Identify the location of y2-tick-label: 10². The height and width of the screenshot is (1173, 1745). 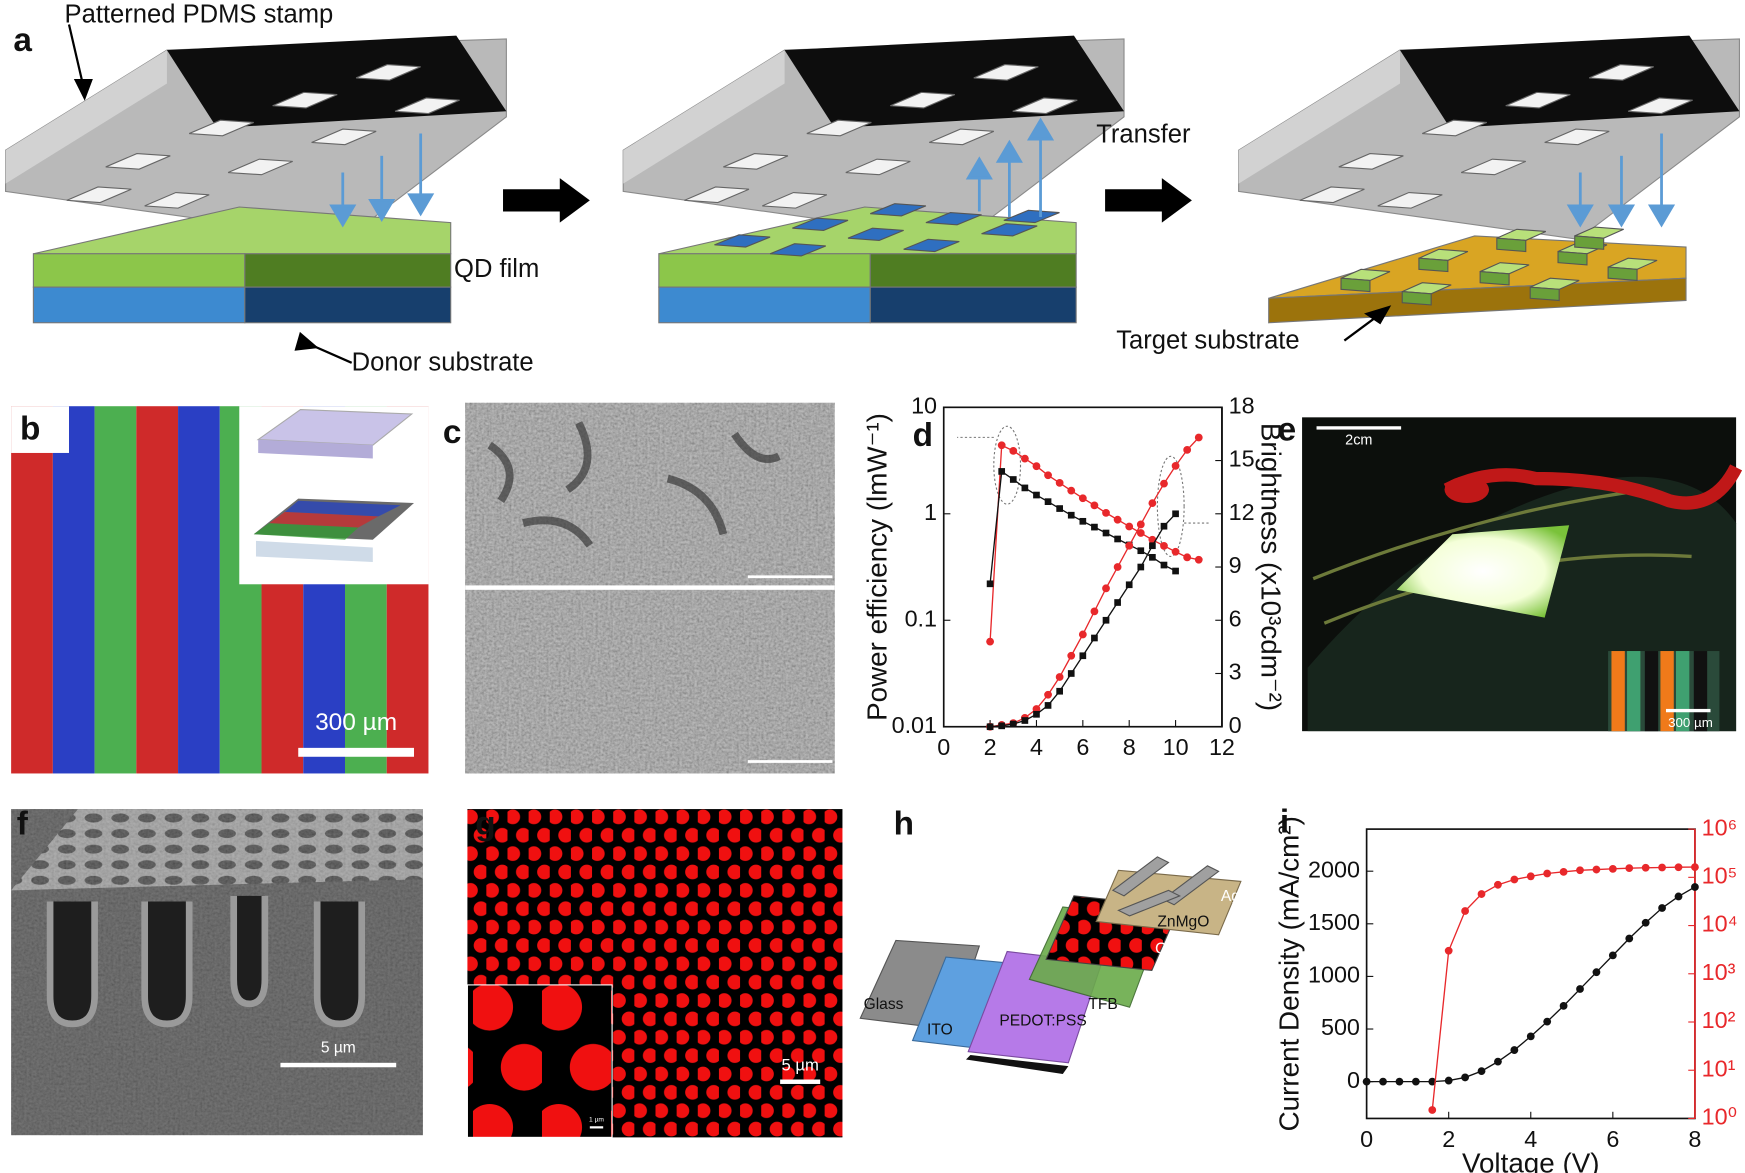
(1719, 1020).